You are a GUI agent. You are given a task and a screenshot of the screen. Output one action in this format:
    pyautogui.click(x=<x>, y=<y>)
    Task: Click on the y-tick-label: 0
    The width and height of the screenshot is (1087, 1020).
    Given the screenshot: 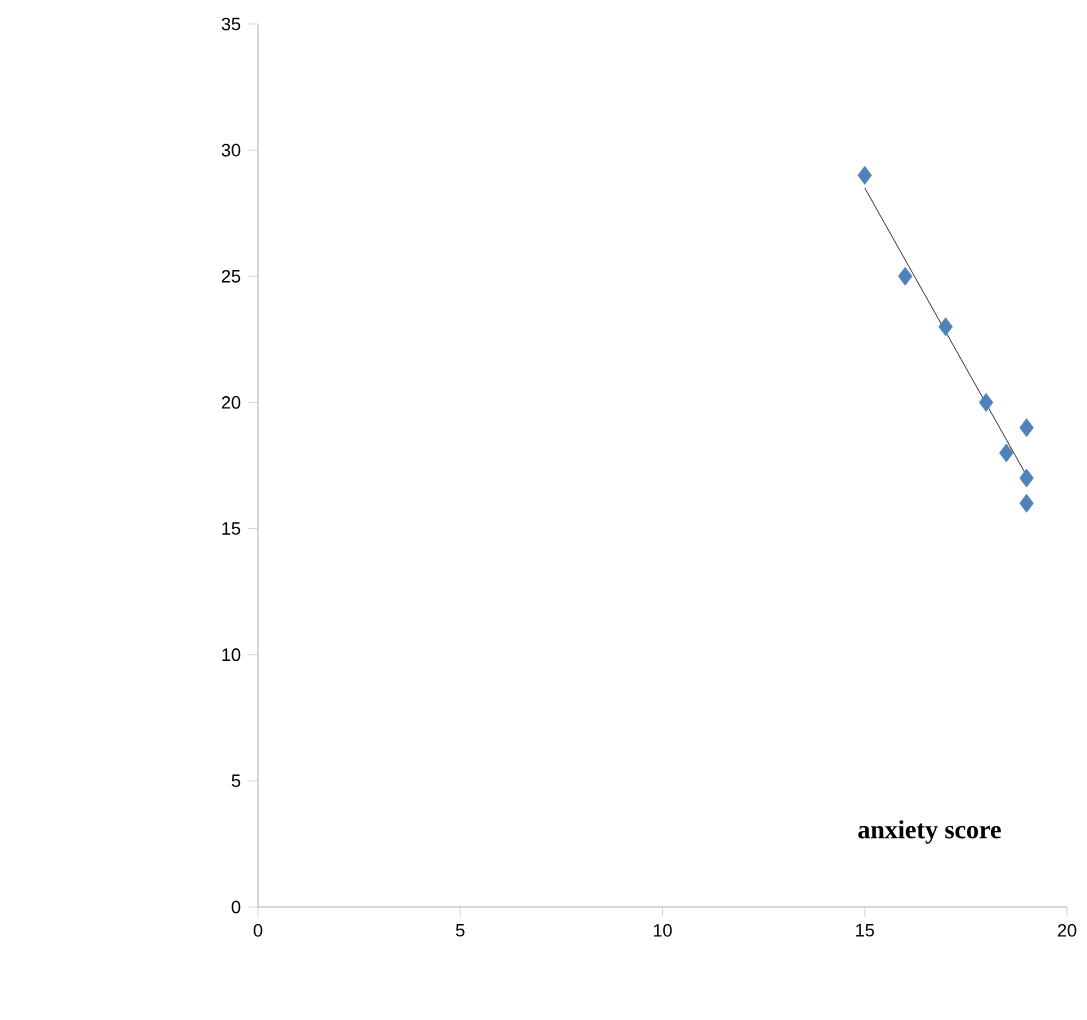 What is the action you would take?
    pyautogui.click(x=236, y=907)
    